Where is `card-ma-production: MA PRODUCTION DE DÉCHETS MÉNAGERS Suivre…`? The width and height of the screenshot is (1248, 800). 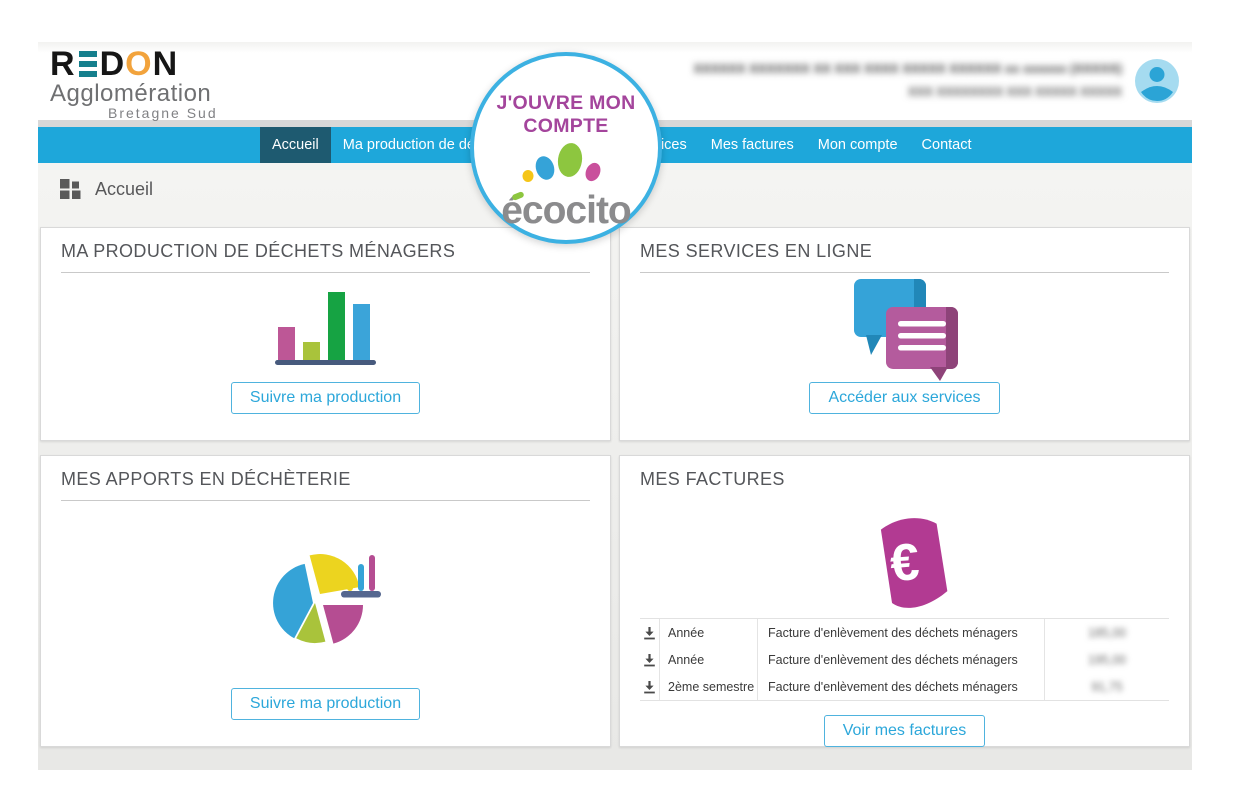
card-ma-production: MA PRODUCTION DE DÉCHETS MÉNAGERS Suivre… is located at coordinates (325, 334).